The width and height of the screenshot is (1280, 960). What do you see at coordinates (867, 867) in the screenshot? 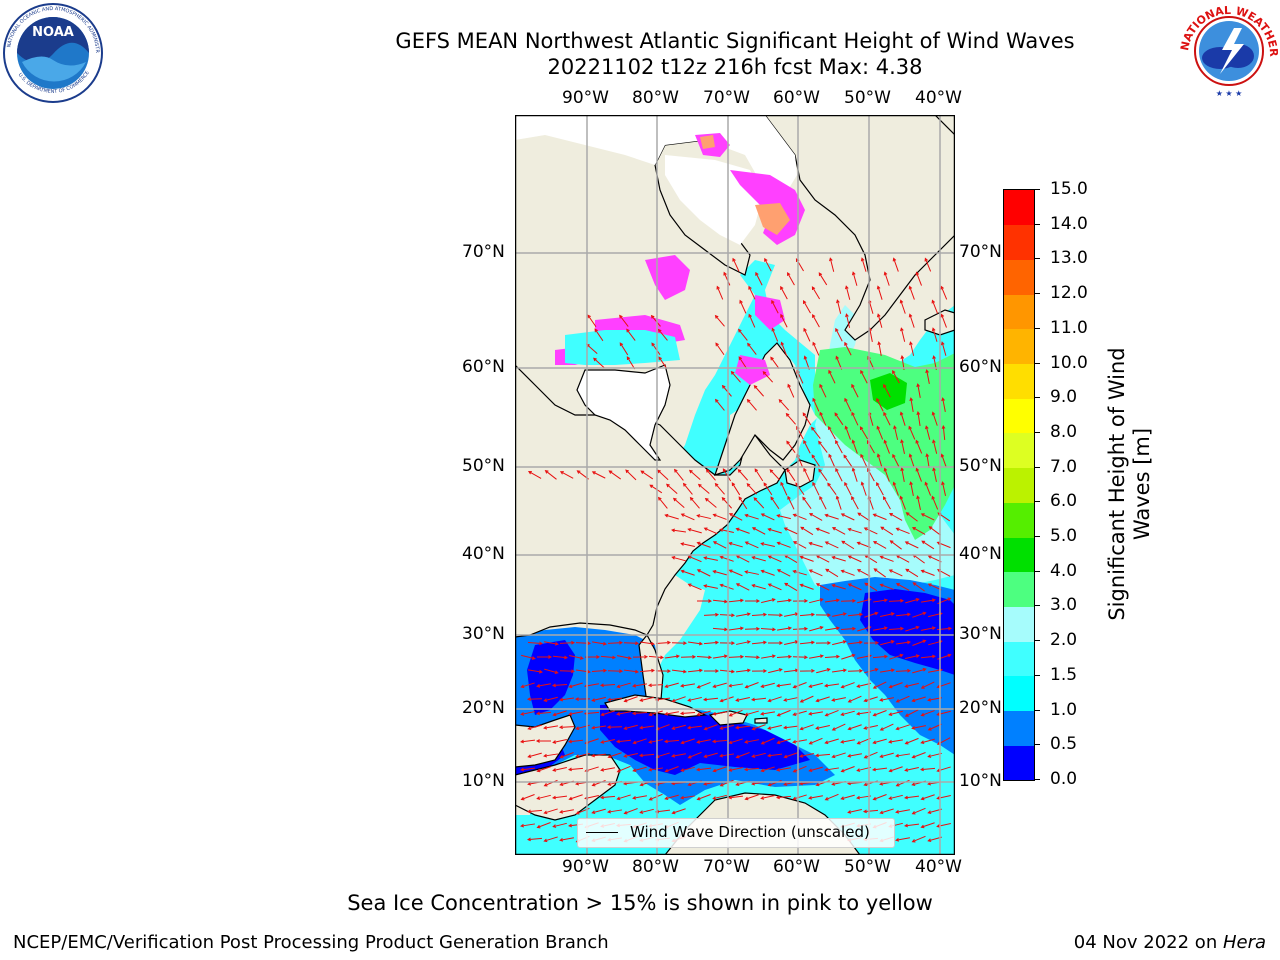
I see `lon-label-bottom-50w: 50°W` at bounding box center [867, 867].